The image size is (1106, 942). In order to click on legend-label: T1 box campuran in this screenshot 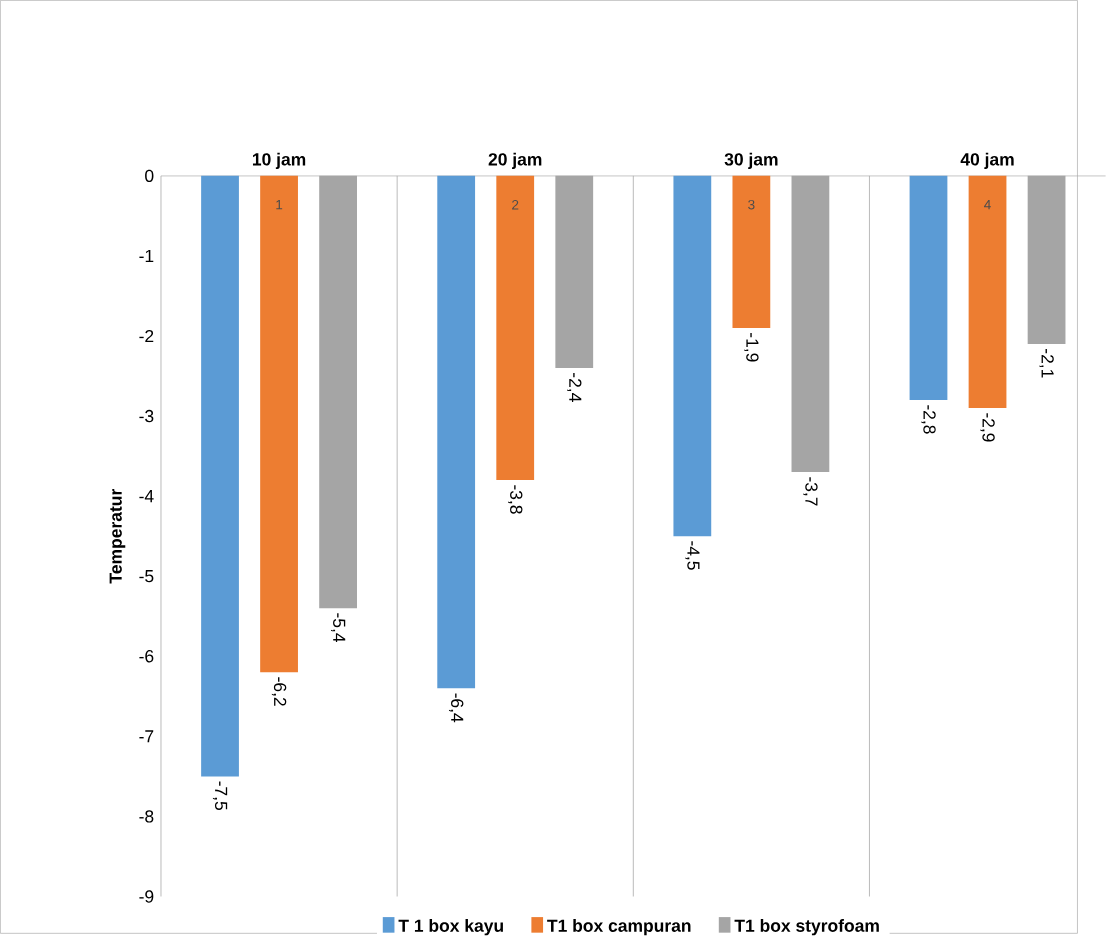, I will do `click(619, 927)`.